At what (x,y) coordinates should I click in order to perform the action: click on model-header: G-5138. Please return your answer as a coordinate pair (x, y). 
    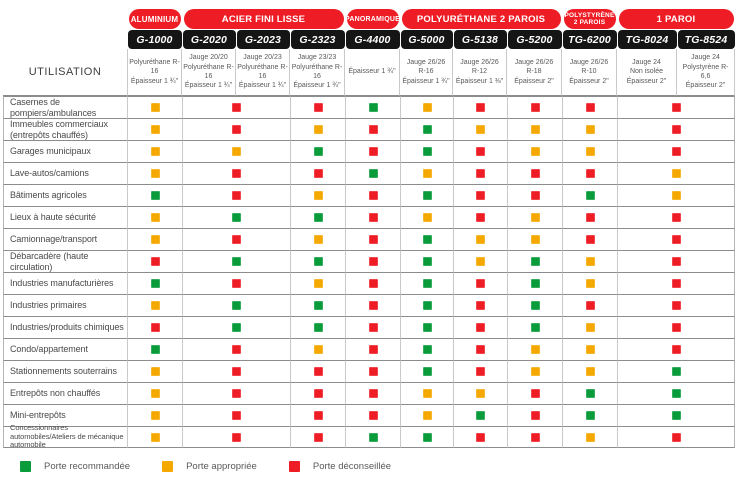
    Looking at the image, I should click on (480, 39).